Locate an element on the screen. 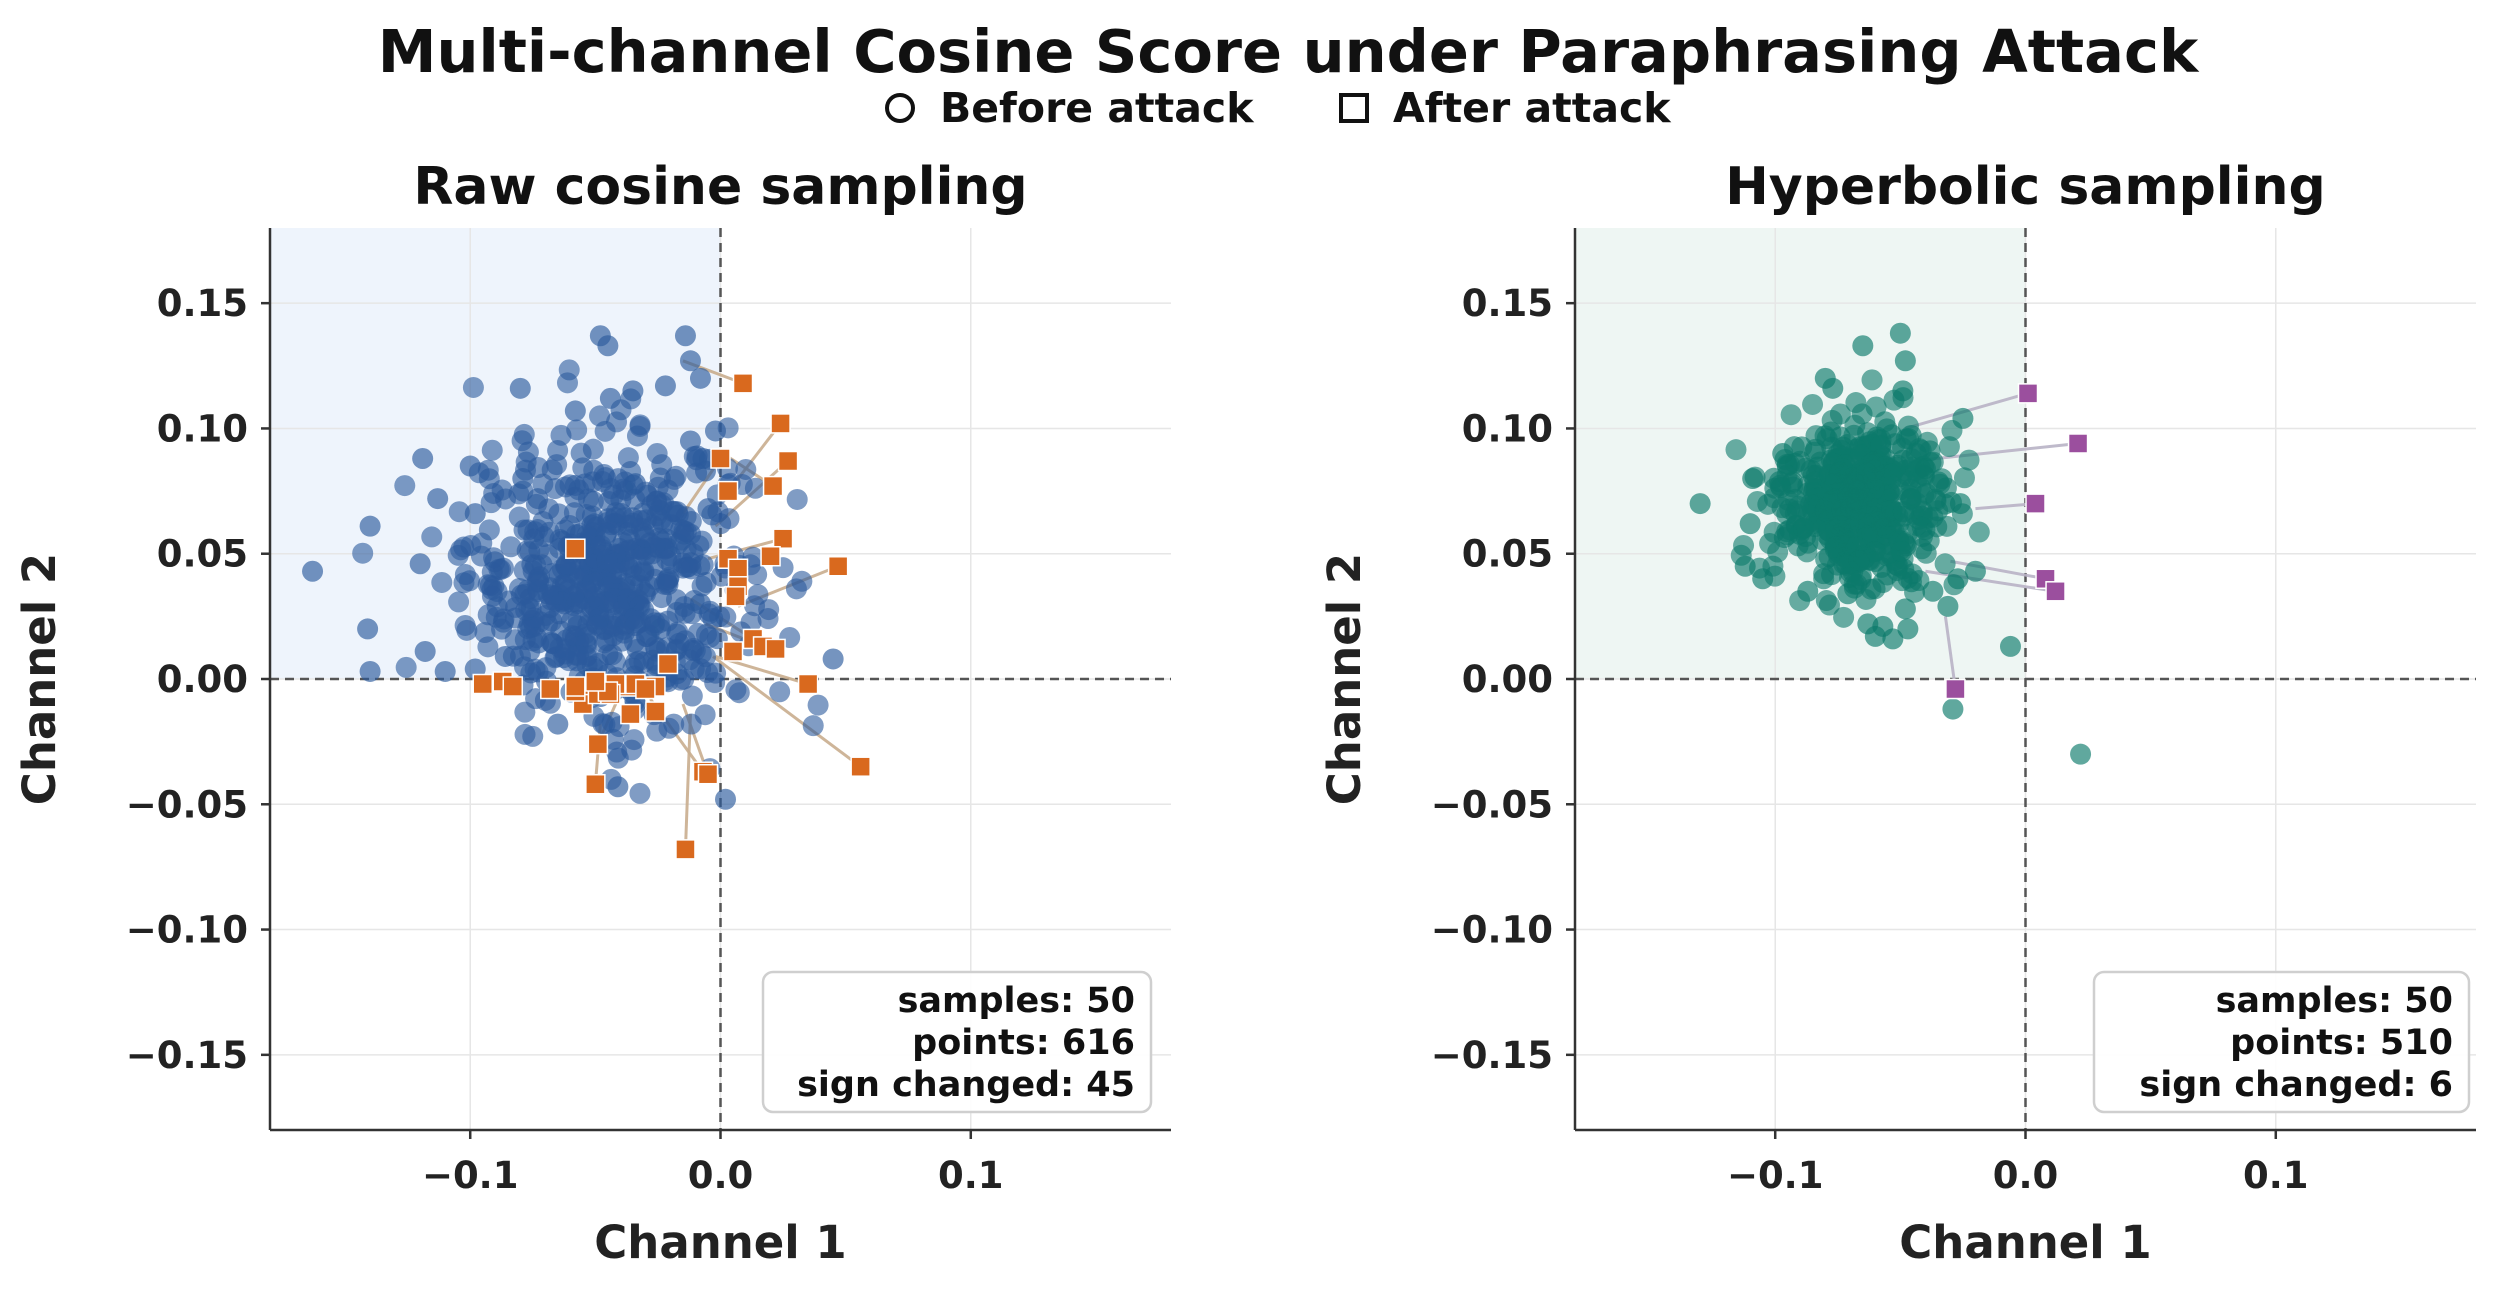 This screenshot has height=1293, width=2495. raw-points-stat: points: 616 is located at coordinates (1023, 1043).